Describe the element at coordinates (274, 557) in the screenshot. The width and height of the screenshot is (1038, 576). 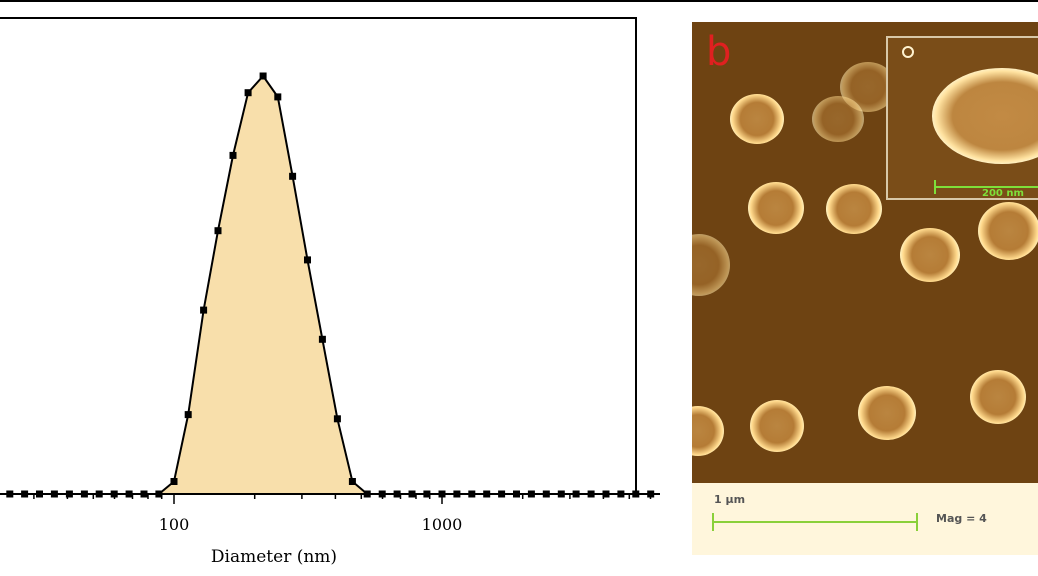
I see `x-axis-label: Diameter (nm)` at that location.